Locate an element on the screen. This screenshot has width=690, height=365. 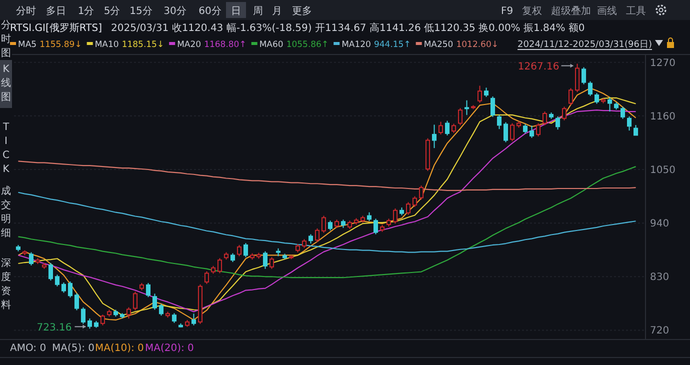
text: 15分 is located at coordinates (141, 11).